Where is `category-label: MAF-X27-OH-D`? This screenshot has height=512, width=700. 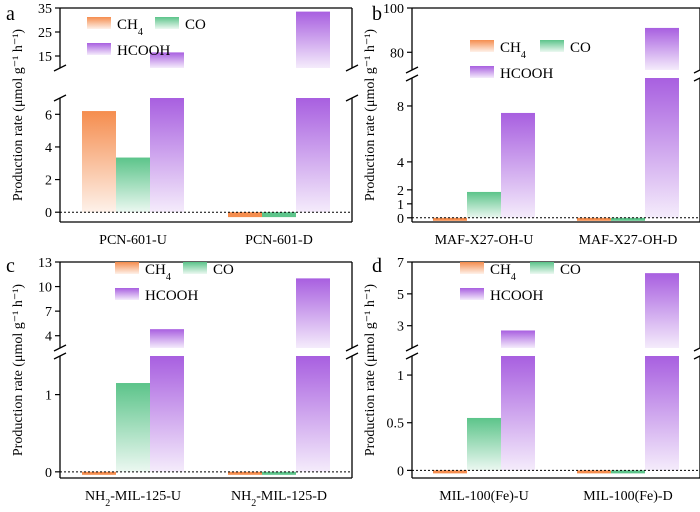 category-label: MAF-X27-OH-D is located at coordinates (628, 240).